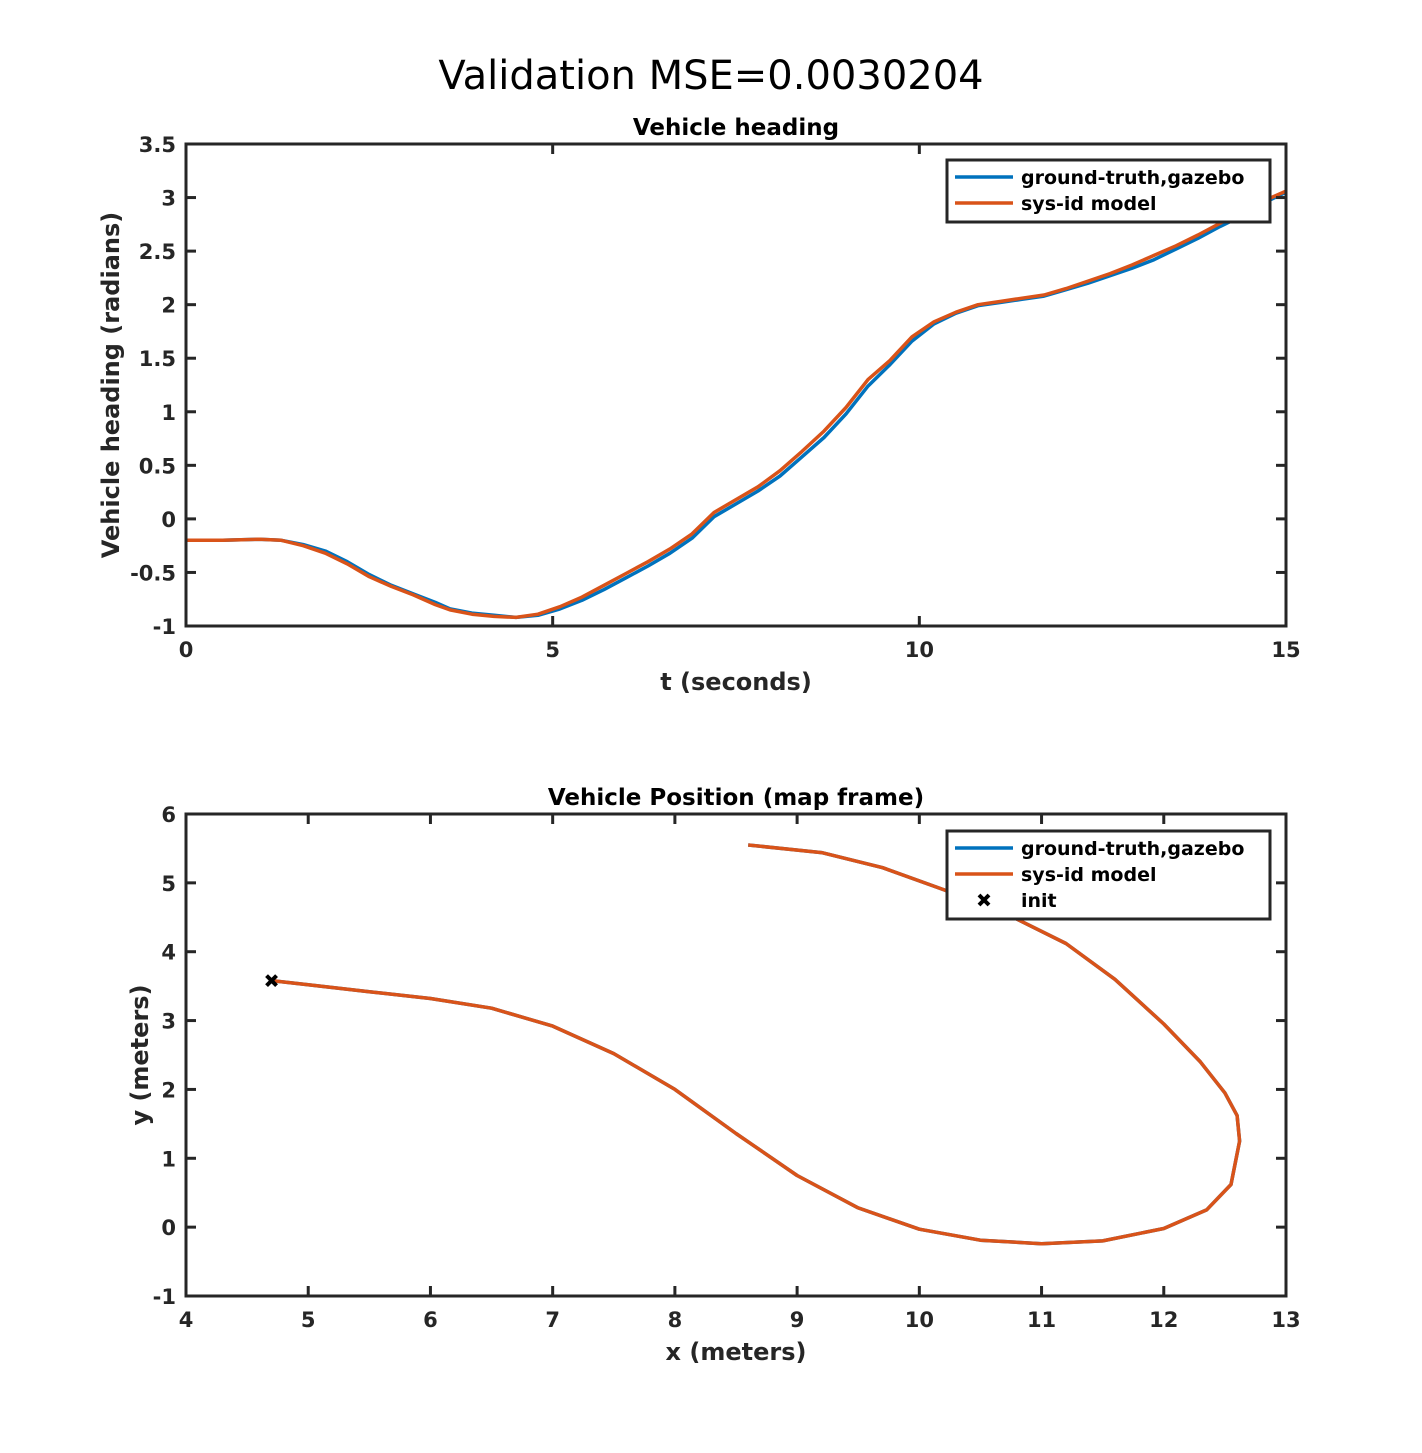  What do you see at coordinates (153, 573) in the screenshot?
I see `y-tick-label: -0.5` at bounding box center [153, 573].